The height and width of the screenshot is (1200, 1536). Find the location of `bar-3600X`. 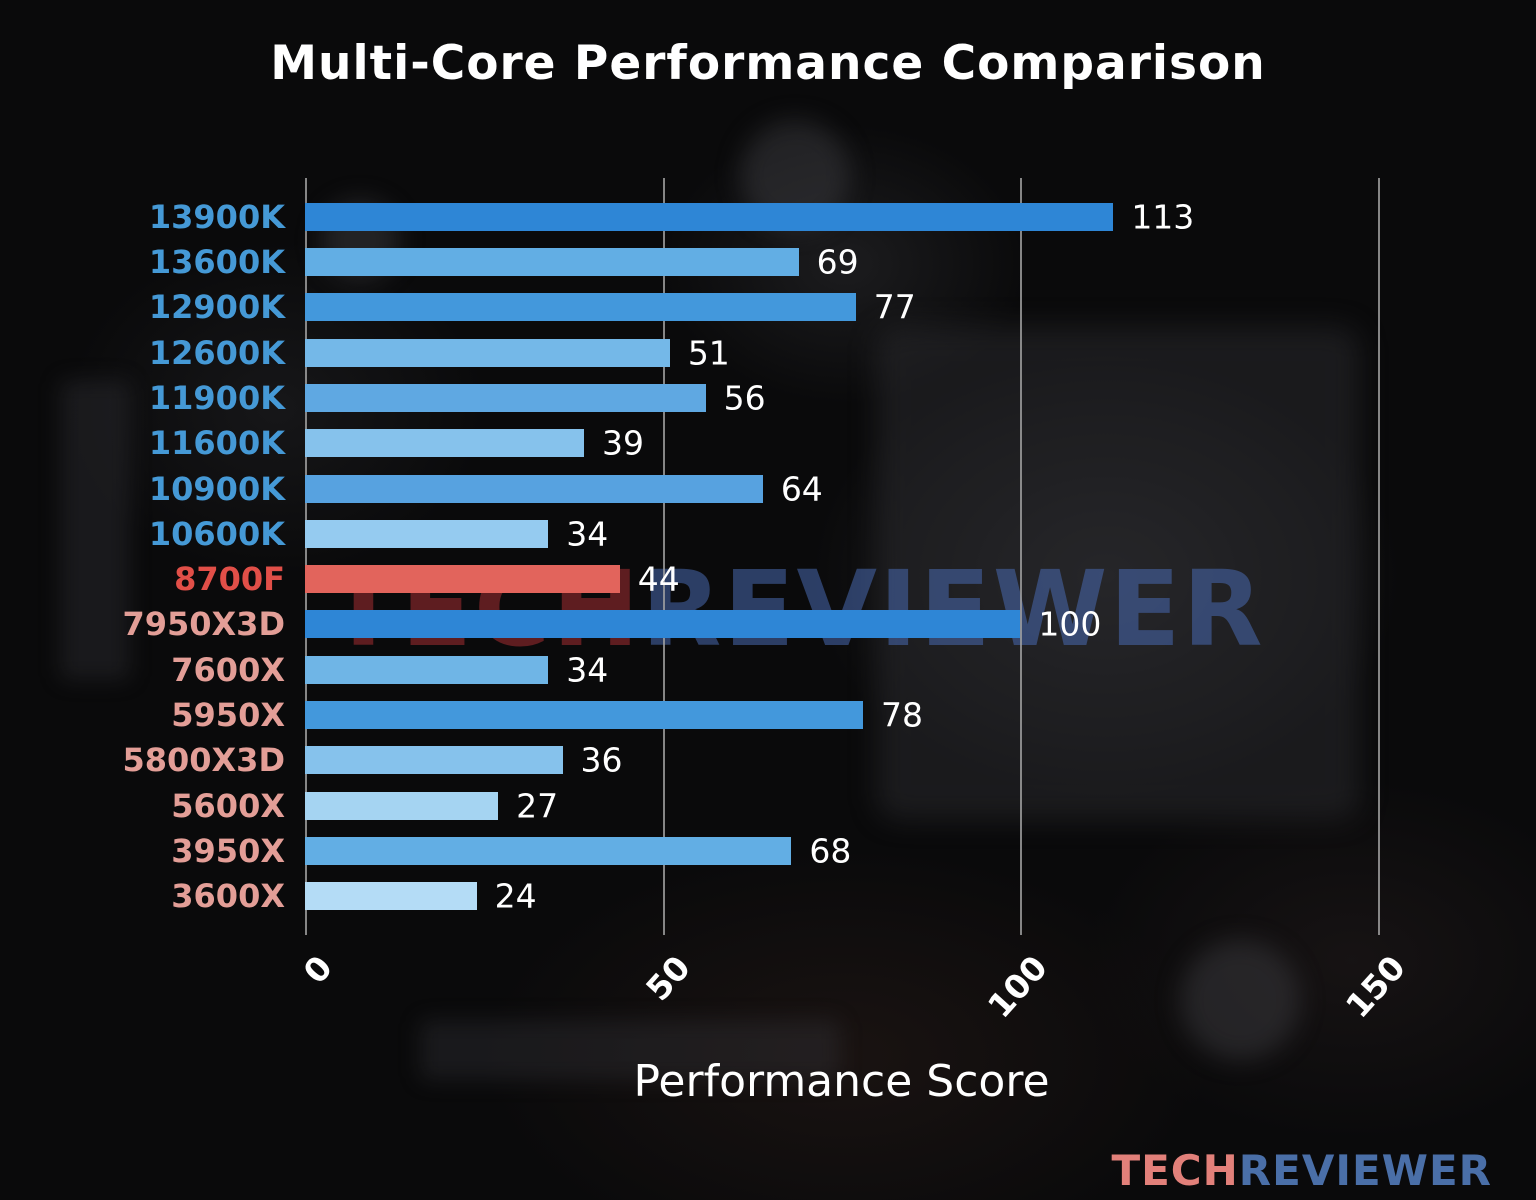

bar-3600X is located at coordinates (391, 896).